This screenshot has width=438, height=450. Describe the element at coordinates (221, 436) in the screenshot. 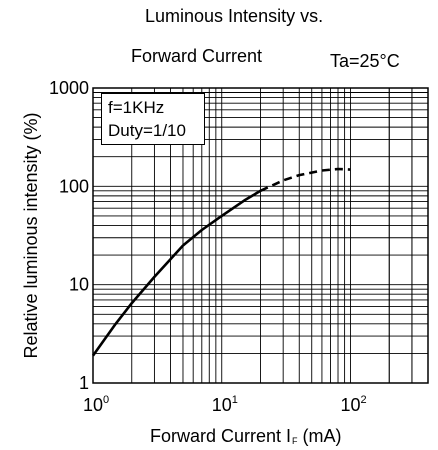

I see `x-axis-label-main: Forward Current I` at that location.